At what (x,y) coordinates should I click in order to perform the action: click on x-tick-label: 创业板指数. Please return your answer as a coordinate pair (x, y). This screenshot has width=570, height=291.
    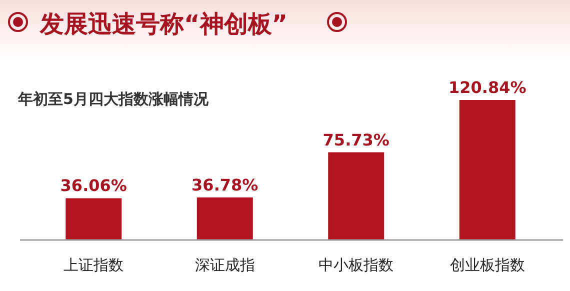
    Looking at the image, I should click on (487, 265).